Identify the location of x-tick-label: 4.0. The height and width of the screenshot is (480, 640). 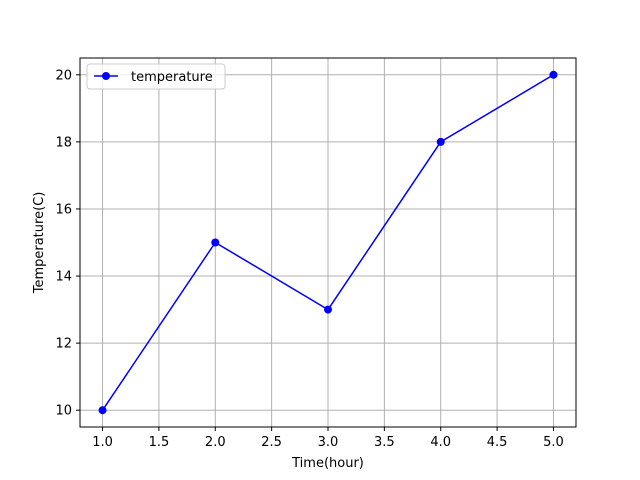
(440, 442).